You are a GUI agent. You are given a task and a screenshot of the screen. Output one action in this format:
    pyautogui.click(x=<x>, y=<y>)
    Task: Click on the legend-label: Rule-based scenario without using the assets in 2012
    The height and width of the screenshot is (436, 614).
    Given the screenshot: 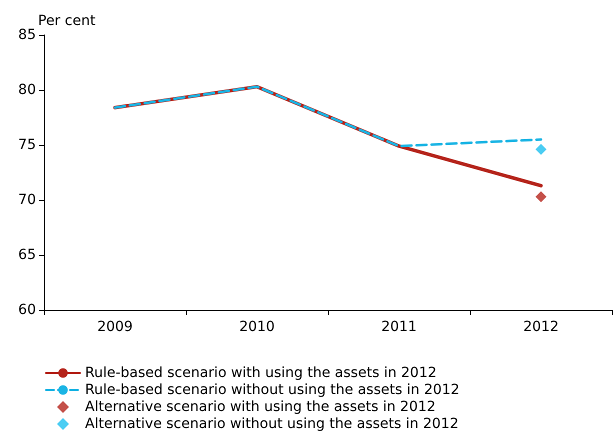 What is the action you would take?
    pyautogui.click(x=272, y=390)
    